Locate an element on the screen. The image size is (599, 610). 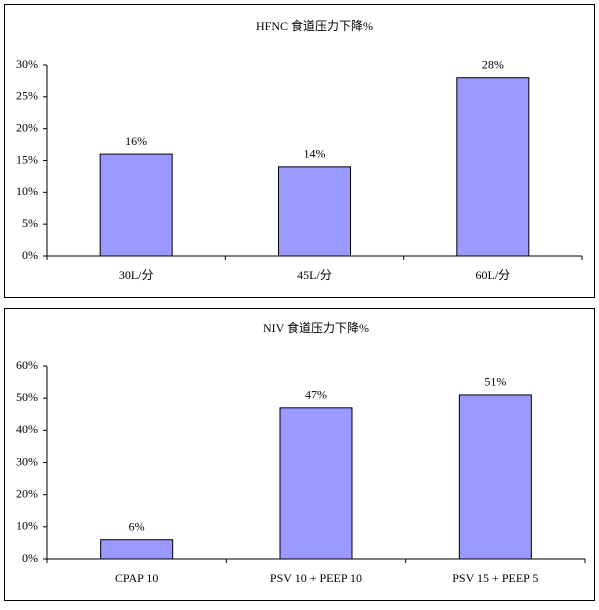
data-label: 16% is located at coordinates (136, 141).